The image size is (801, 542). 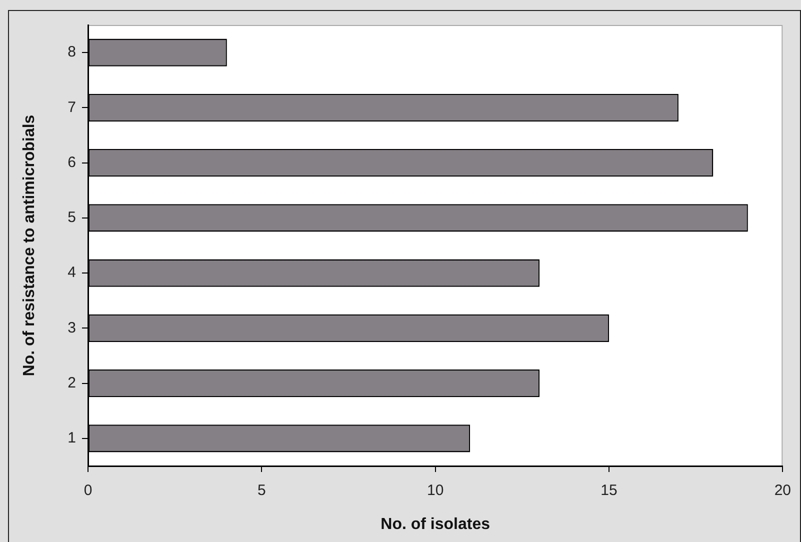 I want to click on y-tick-label: 7, so click(x=72, y=107).